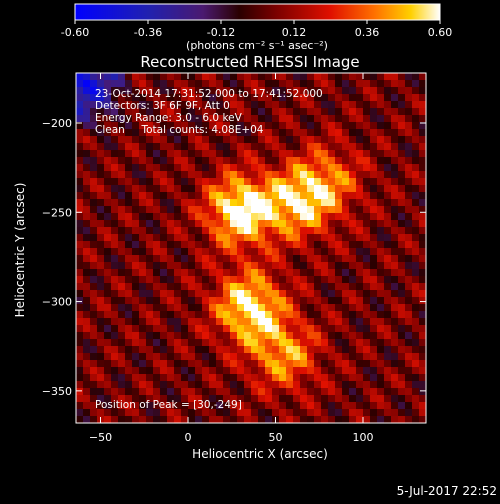 This screenshot has width=500, height=504. What do you see at coordinates (179, 130) in the screenshot?
I see `annotation-total-counts: Clean Total counts: 4.08E+04` at bounding box center [179, 130].